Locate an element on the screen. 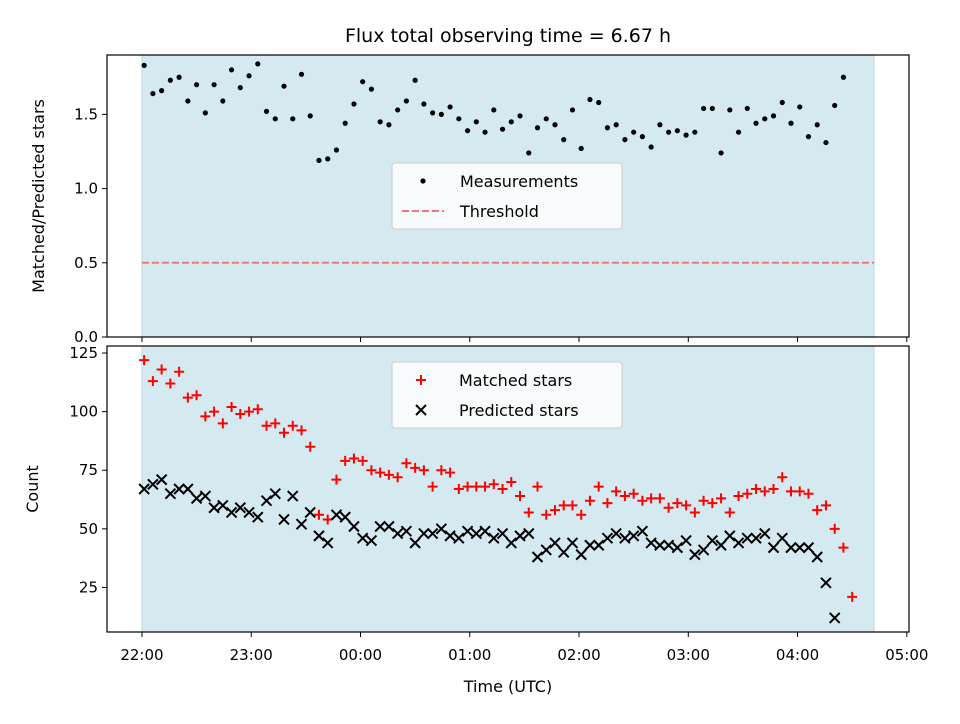  legend-label: Threshold is located at coordinates (499, 211).